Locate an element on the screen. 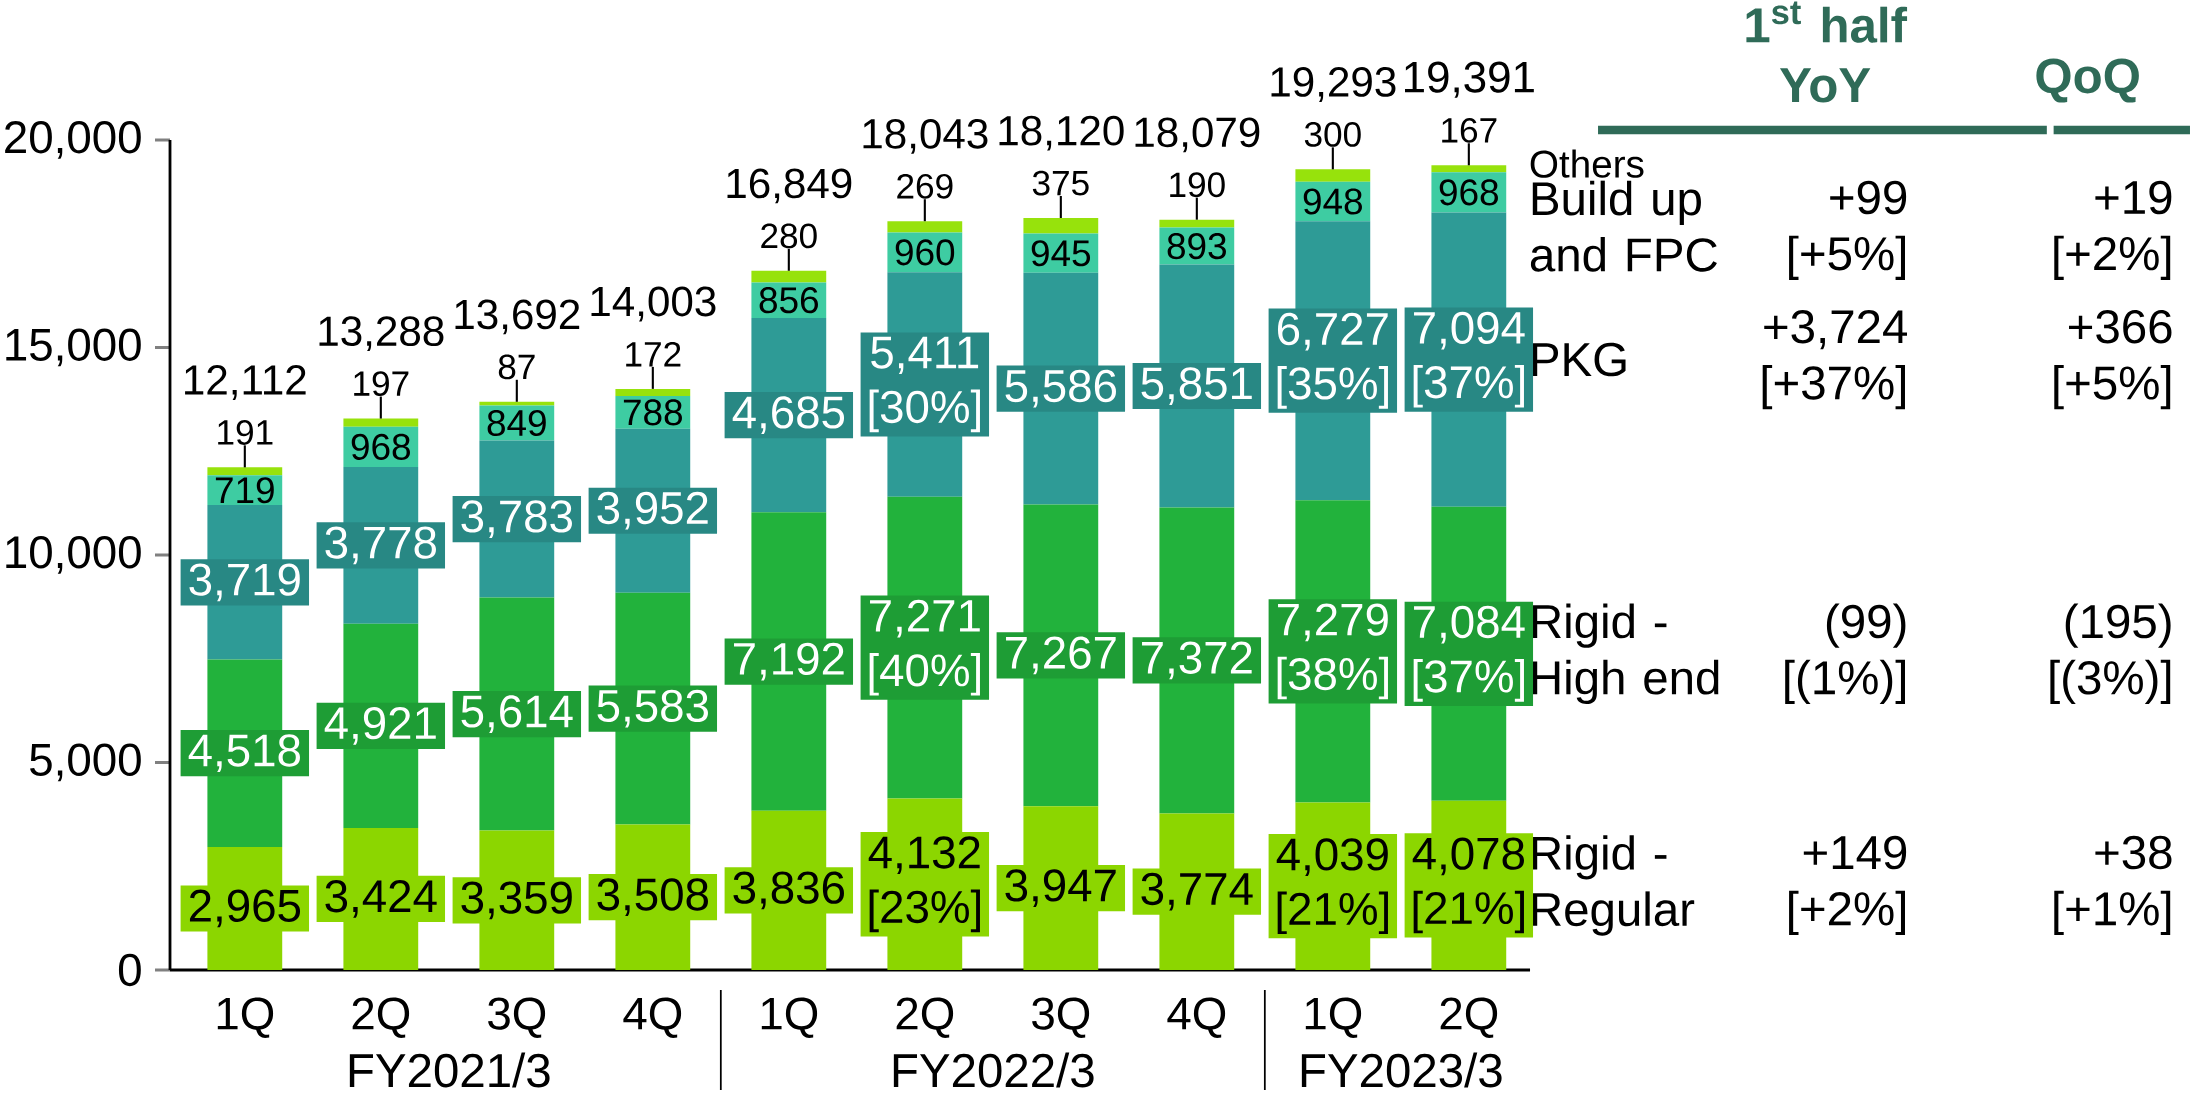 This screenshot has height=1110, width=2190. text: +99 [+5%] is located at coordinates (1848, 230).